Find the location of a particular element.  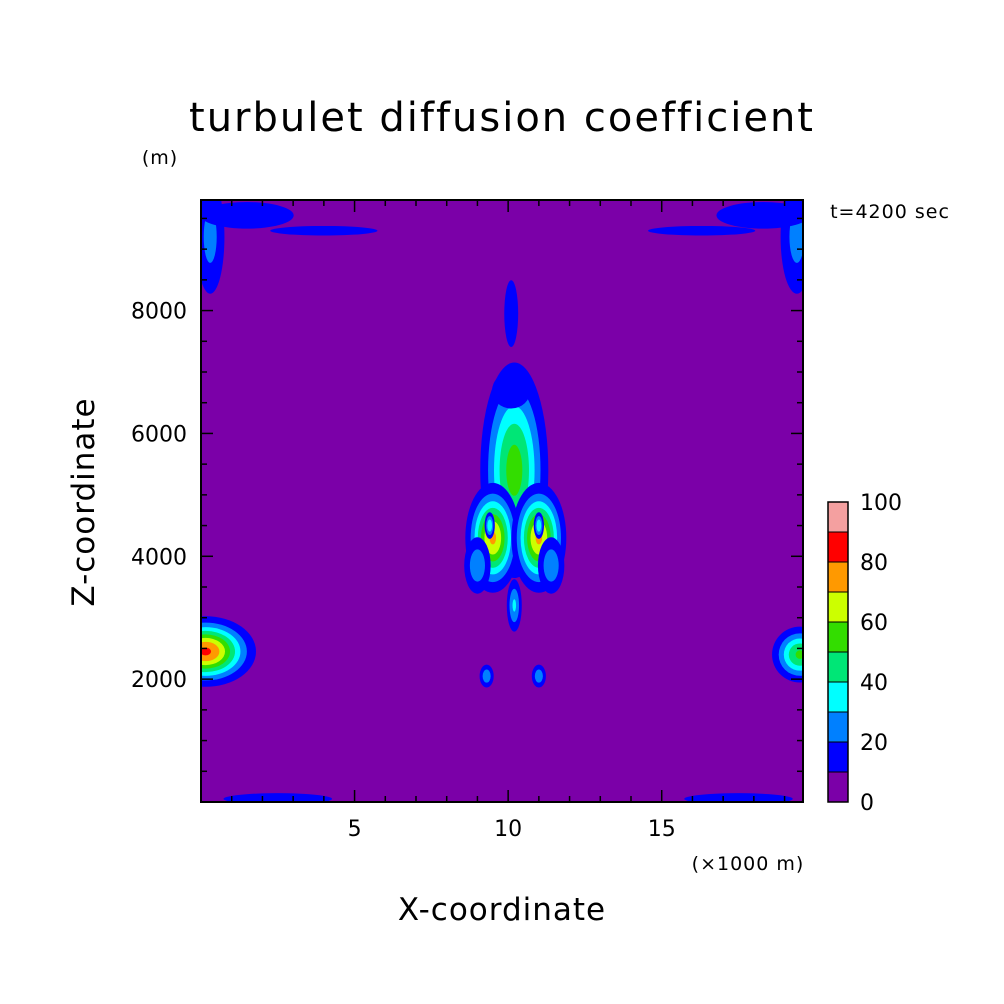

y-tick-label: 4000 is located at coordinates (159, 557).